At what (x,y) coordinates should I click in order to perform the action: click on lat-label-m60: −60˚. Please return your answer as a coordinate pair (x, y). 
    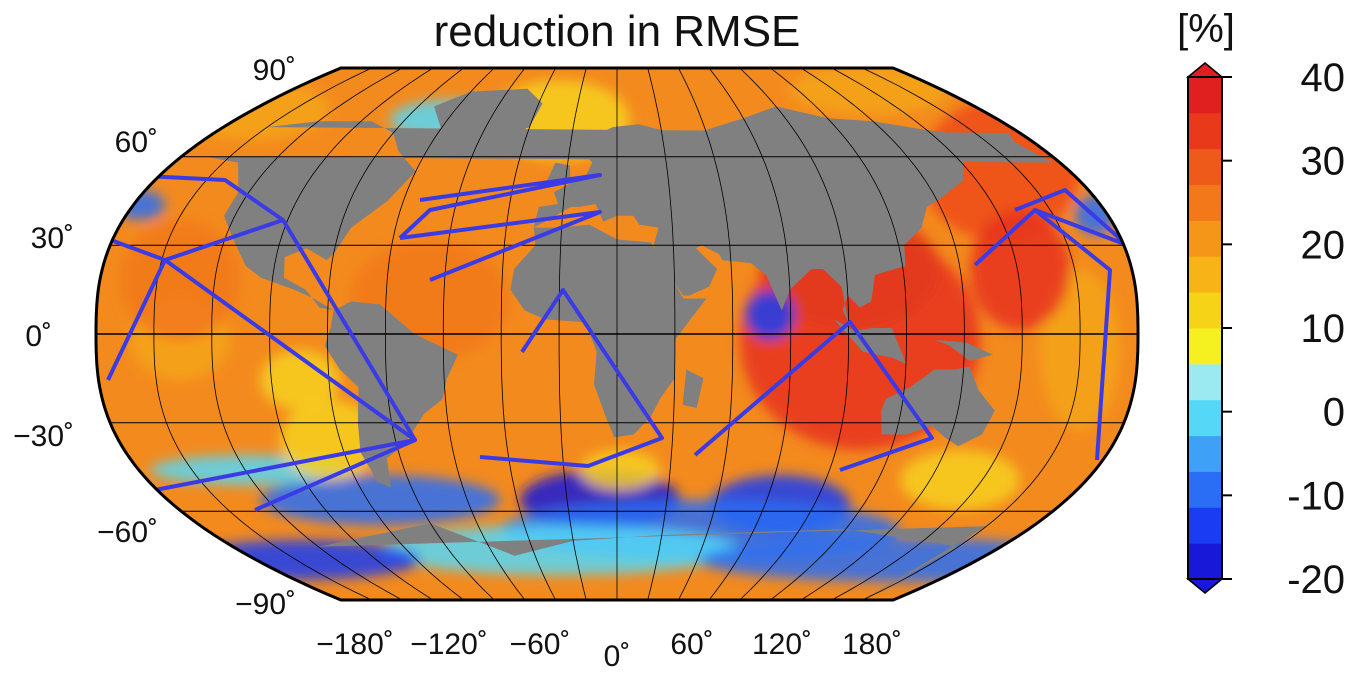
    Looking at the image, I should click on (127, 532).